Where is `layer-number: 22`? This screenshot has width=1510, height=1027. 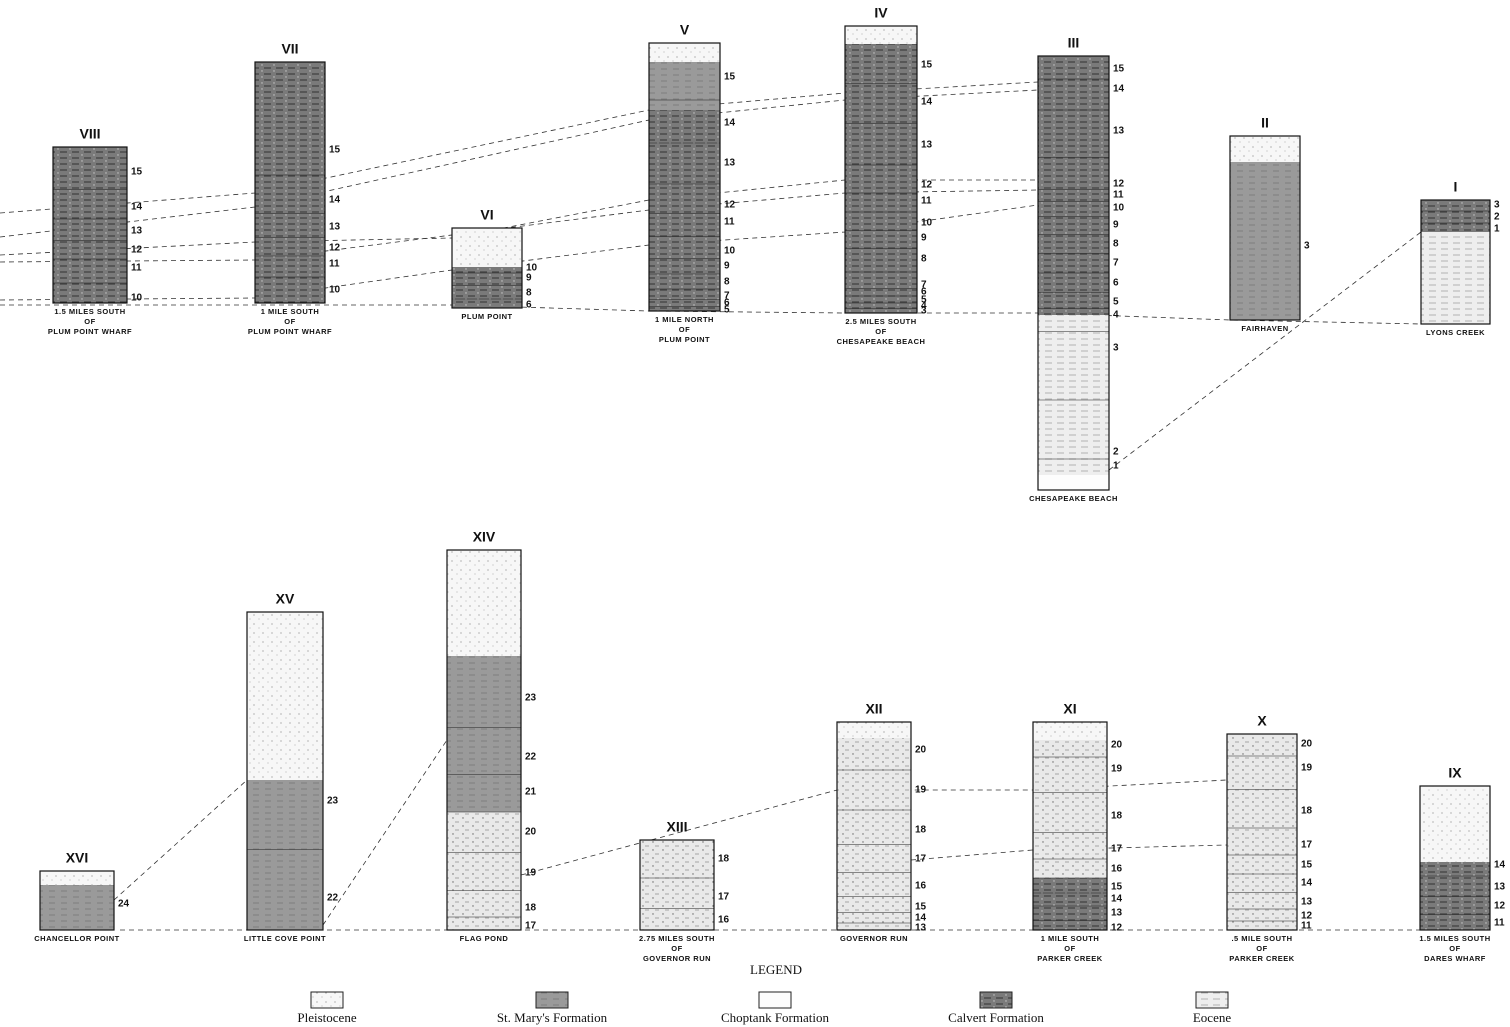 layer-number: 22 is located at coordinates (333, 898).